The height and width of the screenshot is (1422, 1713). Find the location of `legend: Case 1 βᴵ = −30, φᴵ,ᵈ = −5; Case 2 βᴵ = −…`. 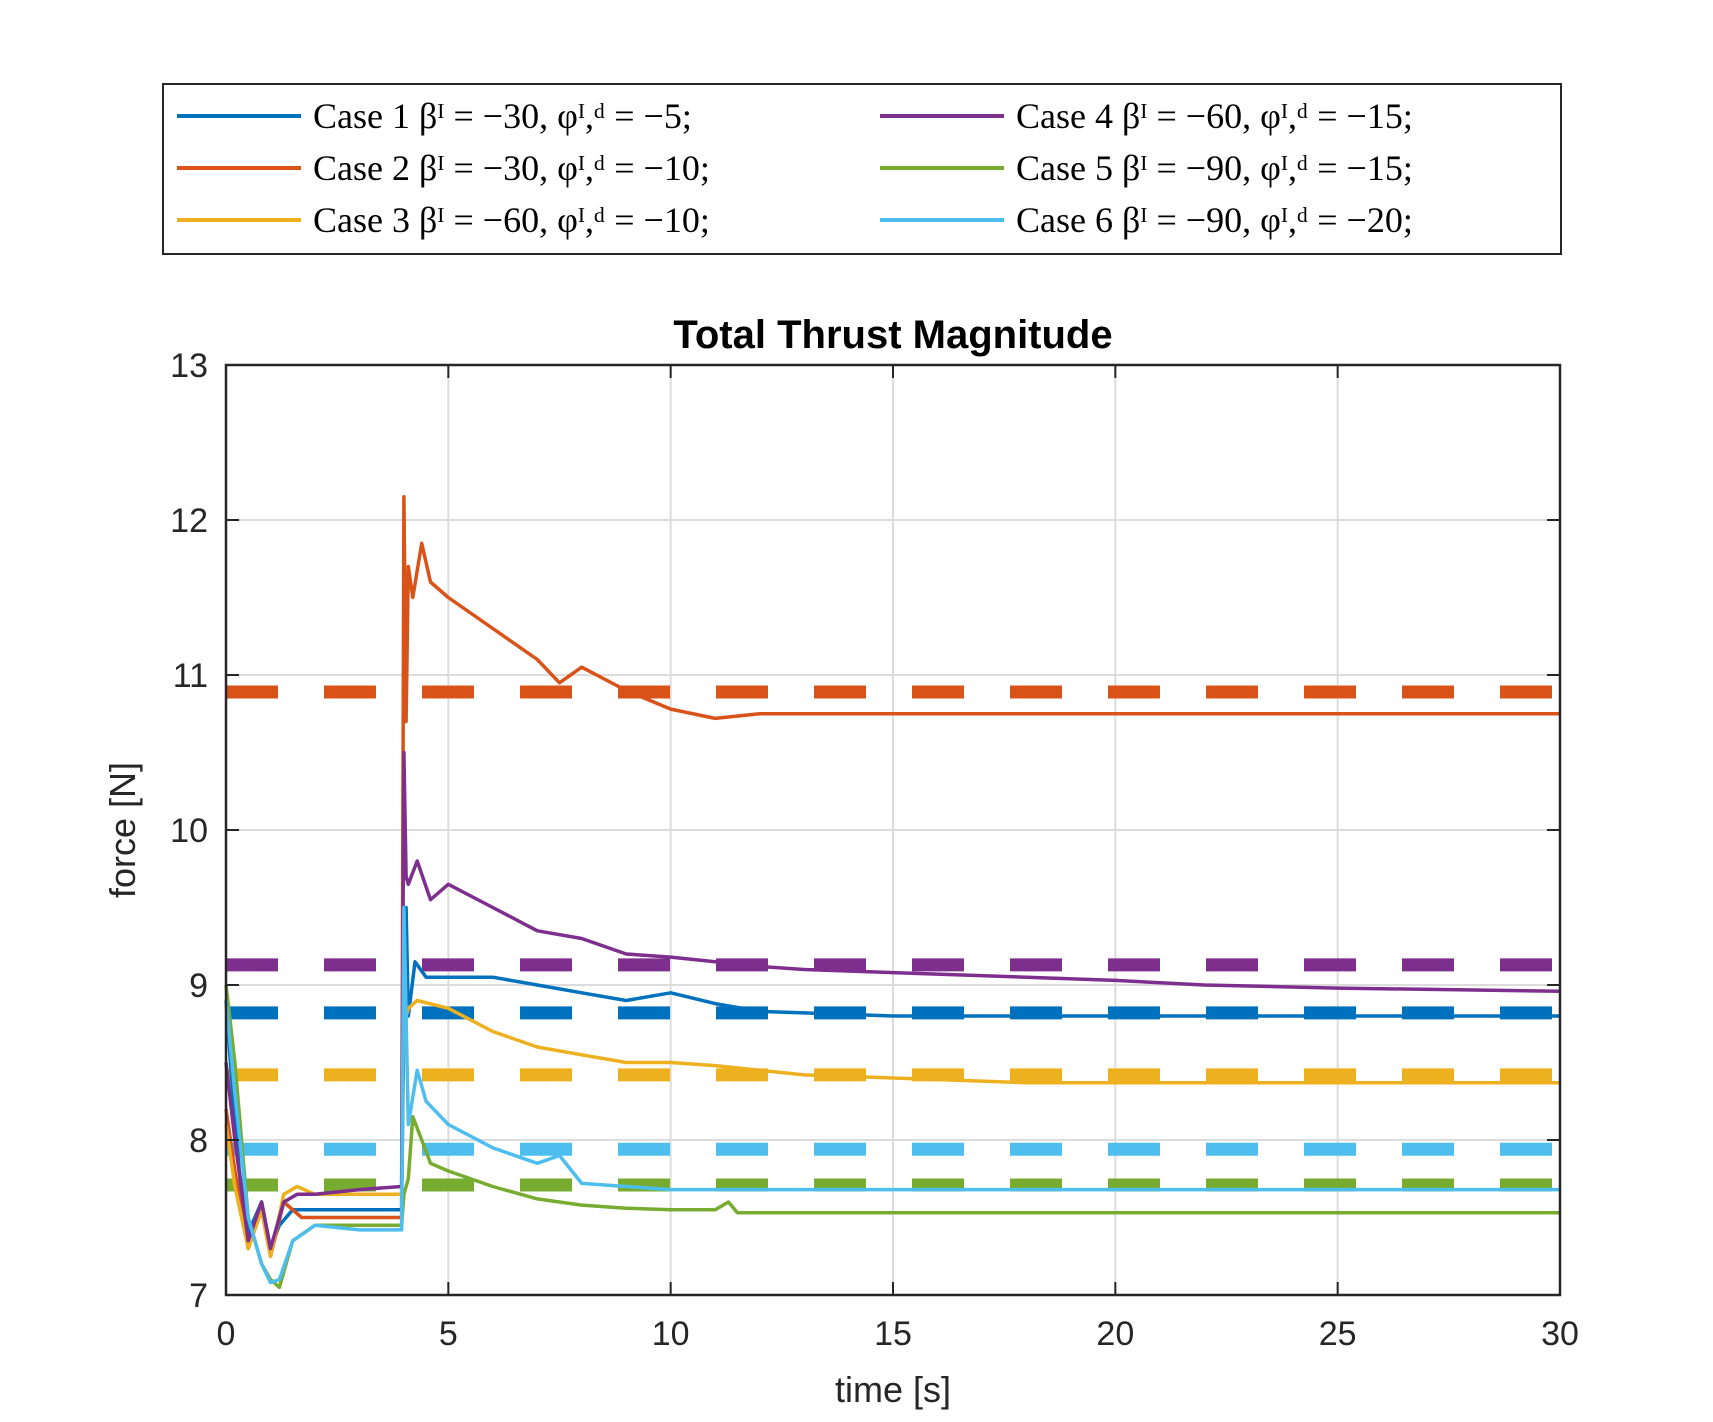

legend: Case 1 βᴵ = −30, φᴵ,ᵈ = −5; Case 2 βᴵ = −… is located at coordinates (795, 168).